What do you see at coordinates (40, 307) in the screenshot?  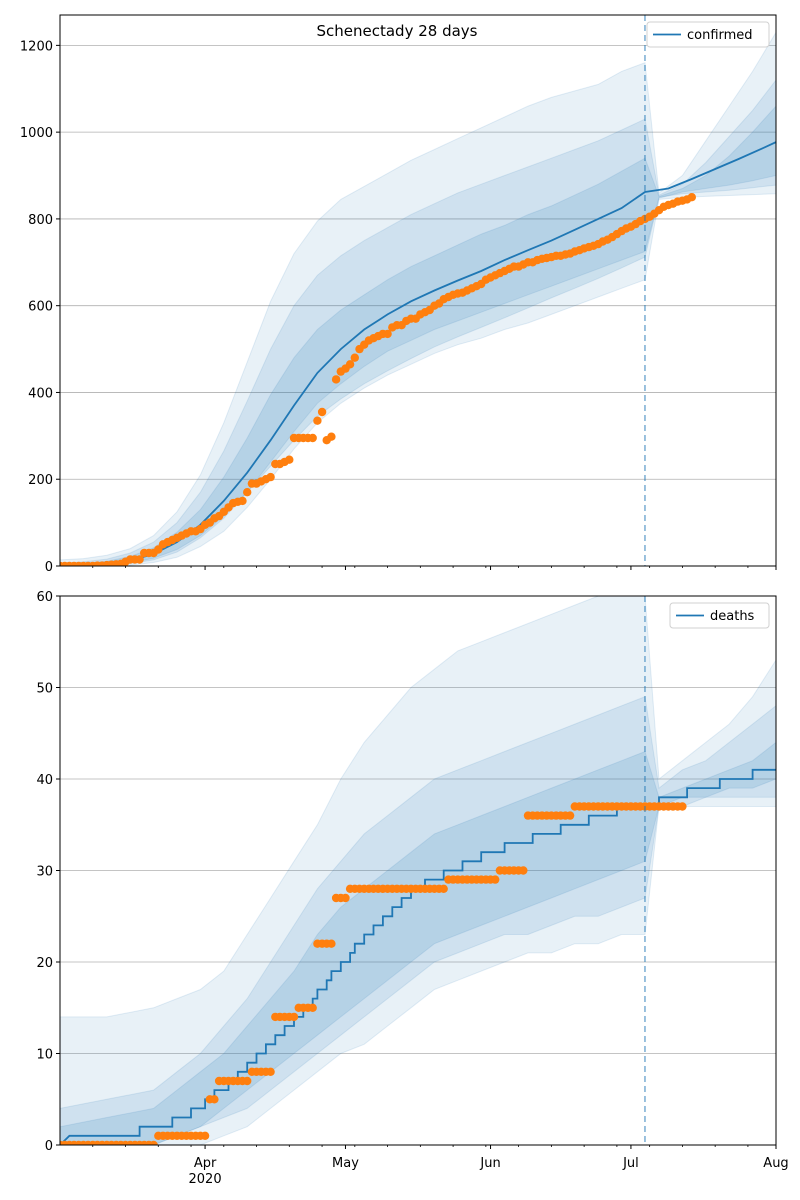 I see `y-tick-label: 600` at bounding box center [40, 307].